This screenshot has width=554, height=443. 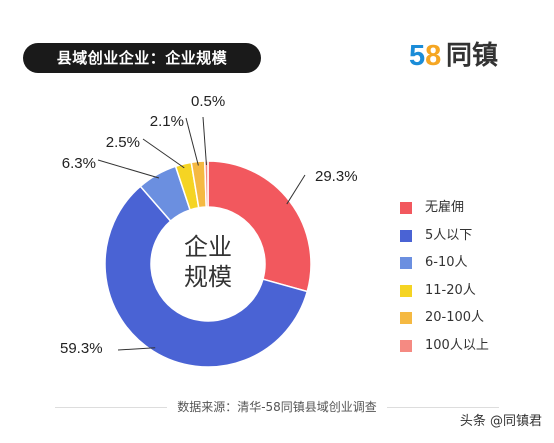 What do you see at coordinates (457, 345) in the screenshot?
I see `legend-label-over100: 100人以上` at bounding box center [457, 345].